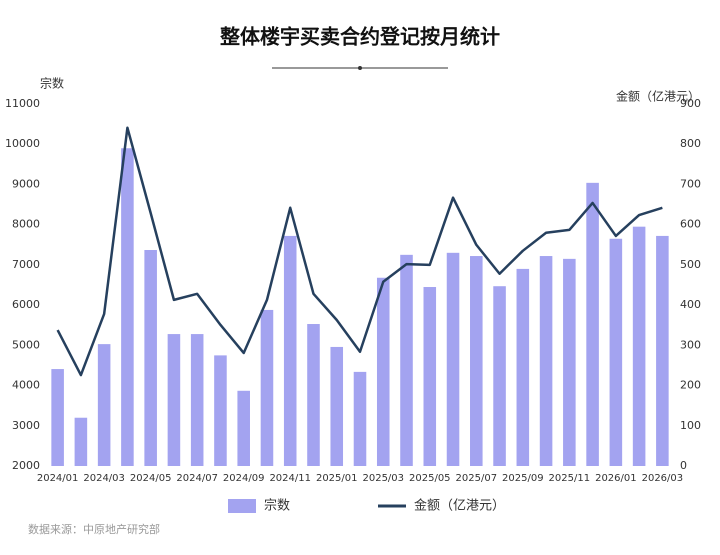  I want to click on y-tick-label: 11000, so click(22, 103).